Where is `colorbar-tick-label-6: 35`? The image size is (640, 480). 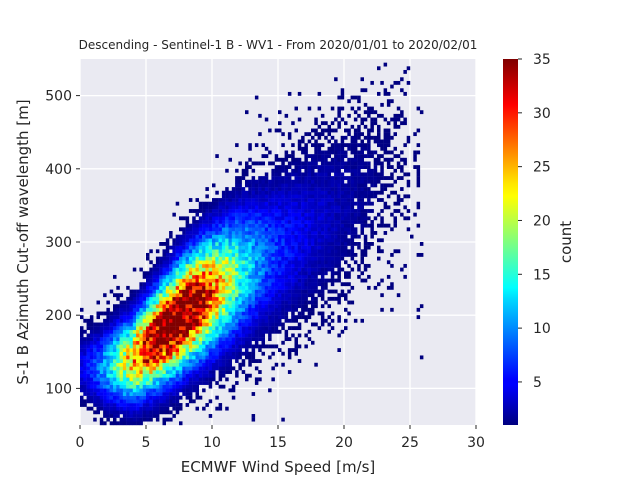
colorbar-tick-label-6: 35 is located at coordinates (542, 60).